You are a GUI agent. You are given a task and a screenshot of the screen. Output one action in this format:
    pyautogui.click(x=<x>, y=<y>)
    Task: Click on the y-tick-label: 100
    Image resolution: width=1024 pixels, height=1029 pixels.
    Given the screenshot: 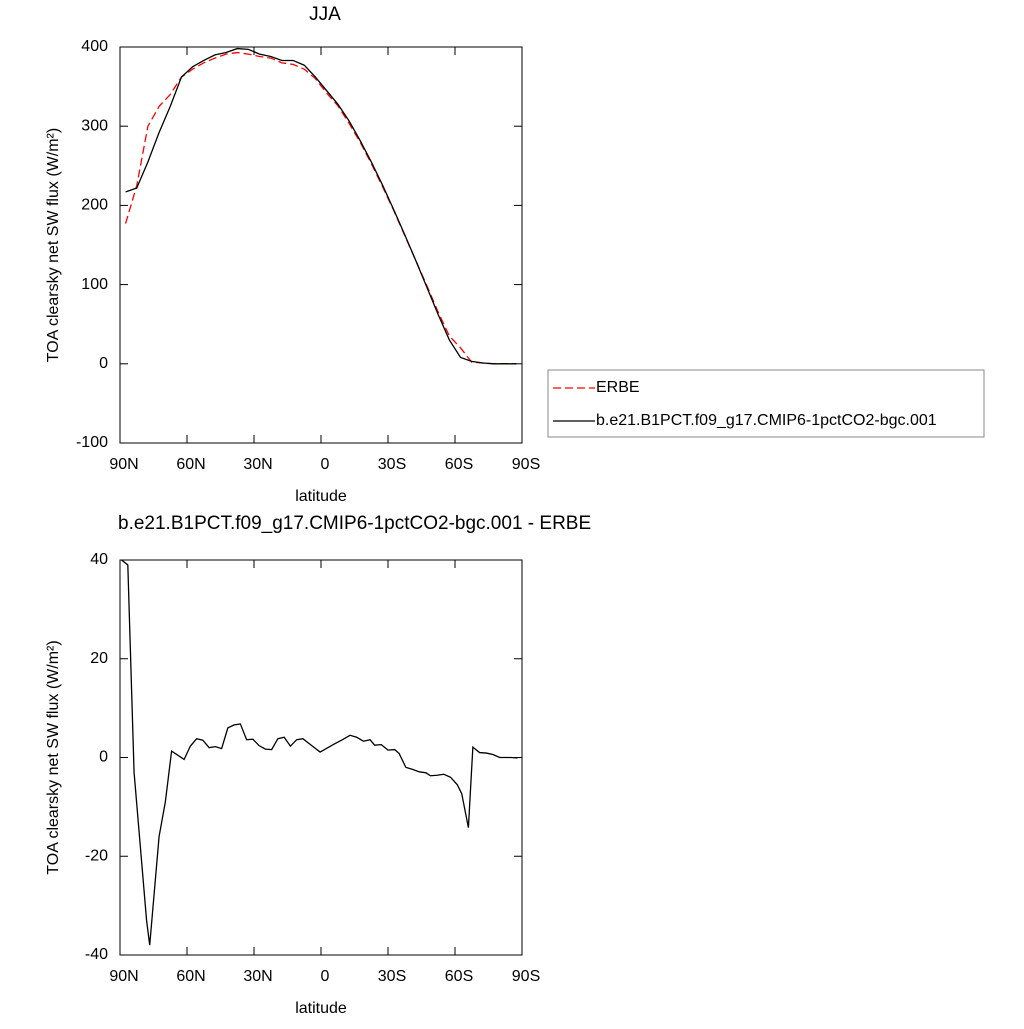 What is the action you would take?
    pyautogui.click(x=94, y=284)
    